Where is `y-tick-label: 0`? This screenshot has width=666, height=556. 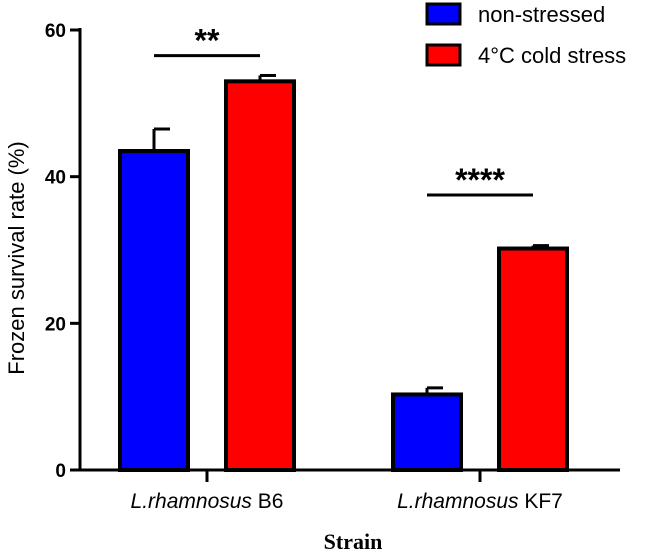
y-tick-label: 0 is located at coordinates (60, 471).